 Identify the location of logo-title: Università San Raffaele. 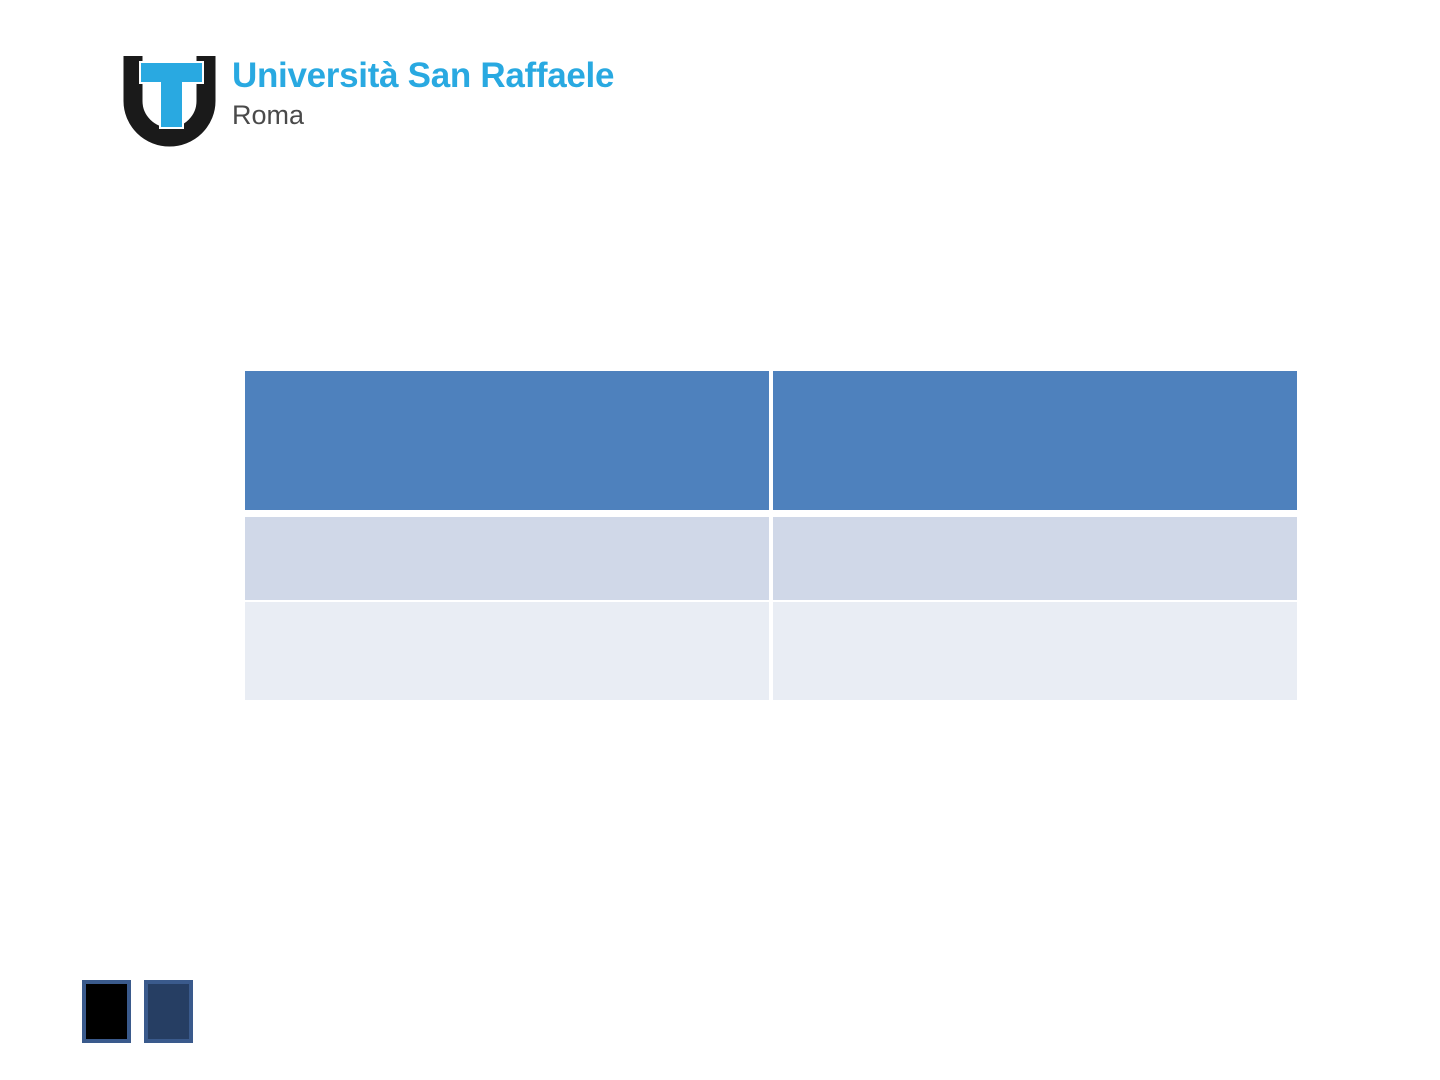
(423, 75).